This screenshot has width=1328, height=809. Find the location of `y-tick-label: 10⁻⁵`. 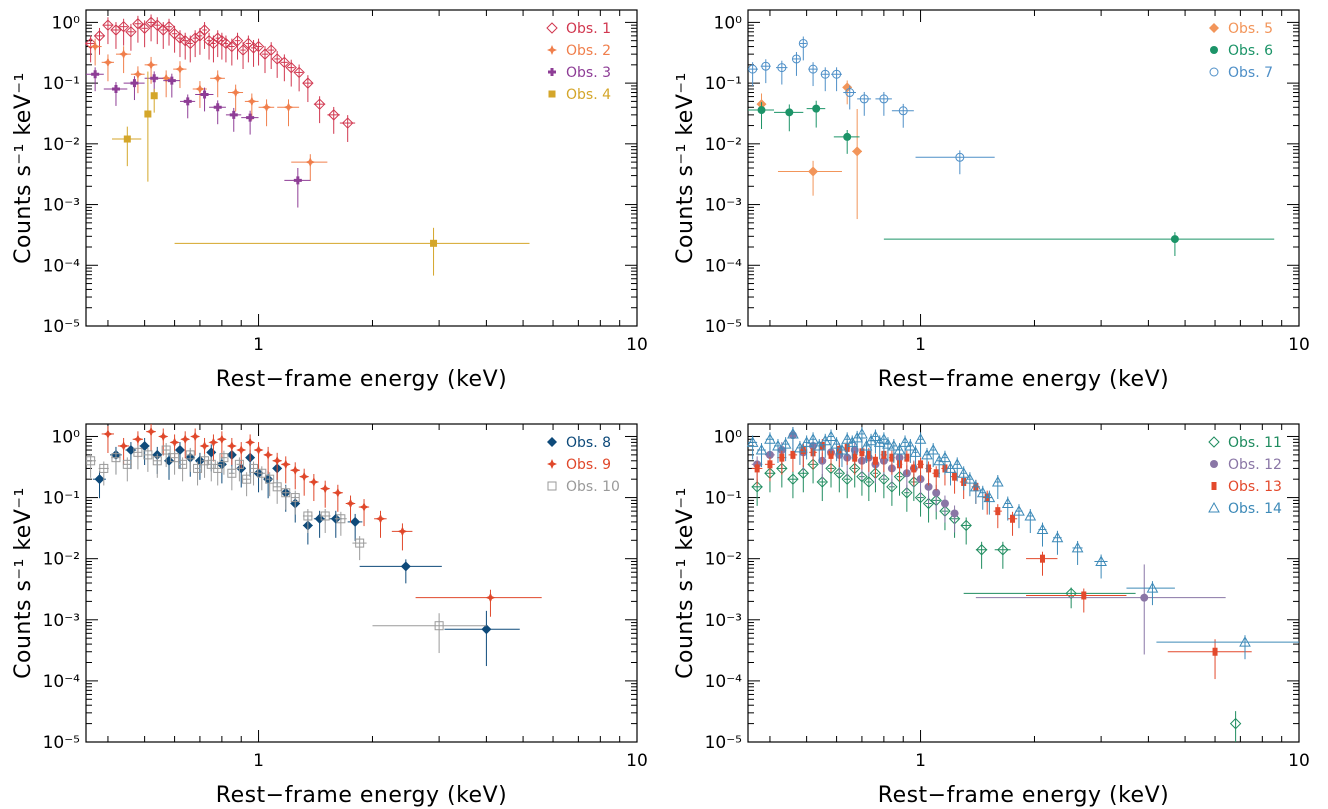

y-tick-label: 10⁻⁵ is located at coordinates (61, 743).